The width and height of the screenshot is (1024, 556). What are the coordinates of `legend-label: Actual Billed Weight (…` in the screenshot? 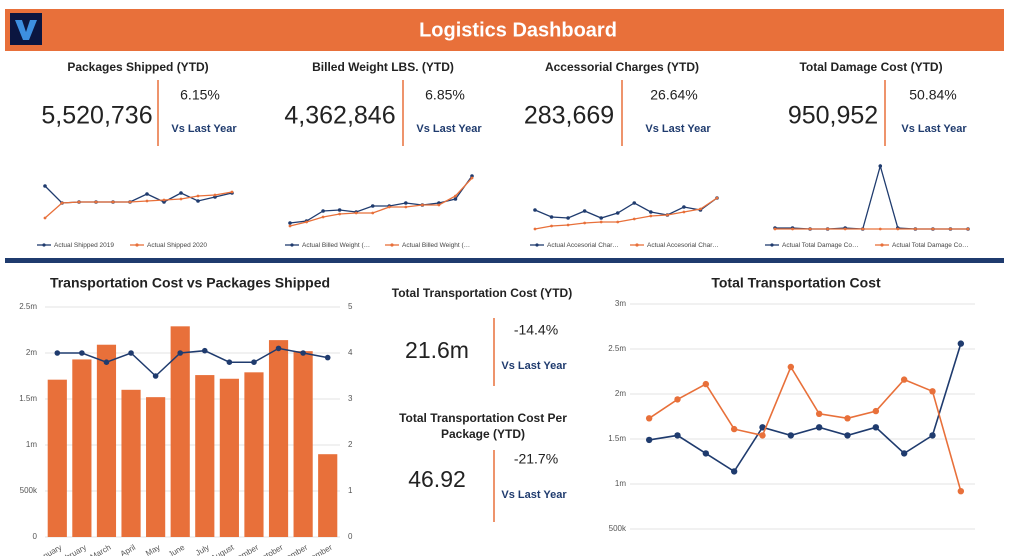 It's located at (336, 245).